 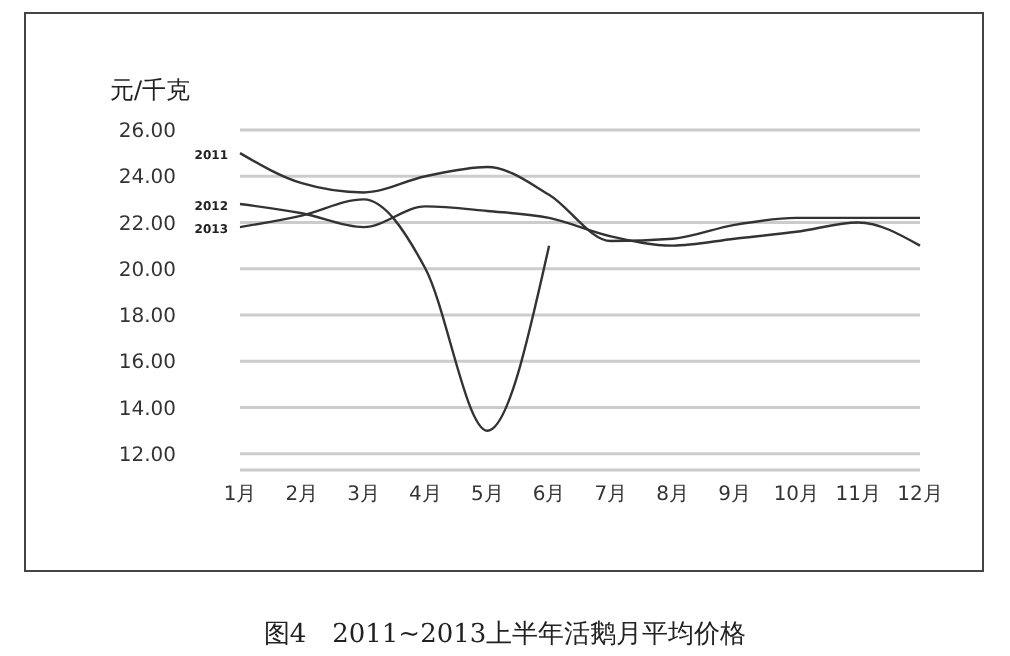 I want to click on x-tick-label: 6月, so click(x=549, y=495).